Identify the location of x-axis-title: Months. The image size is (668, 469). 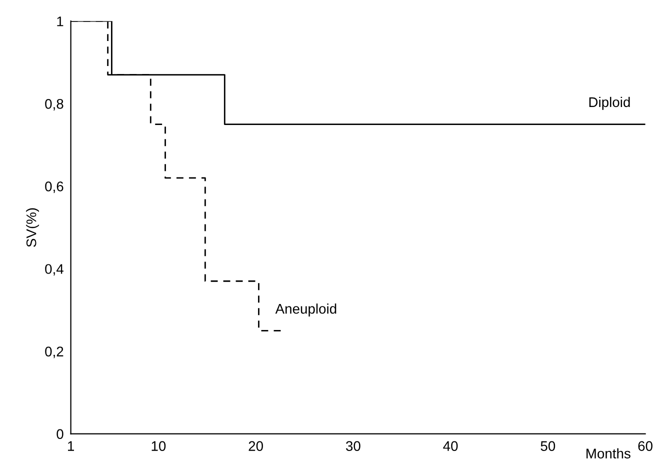
(608, 453).